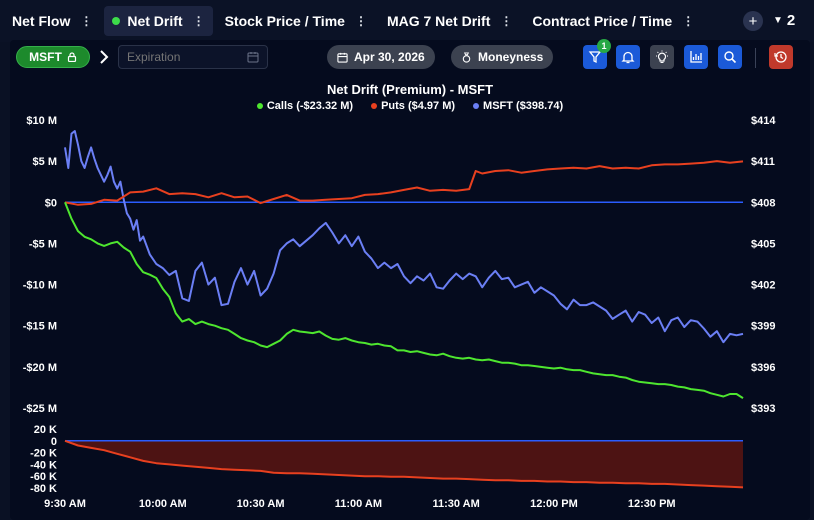 The height and width of the screenshot is (520, 814). I want to click on tab-stock-price-time: Stock Price / Time ⋮, so click(296, 21).